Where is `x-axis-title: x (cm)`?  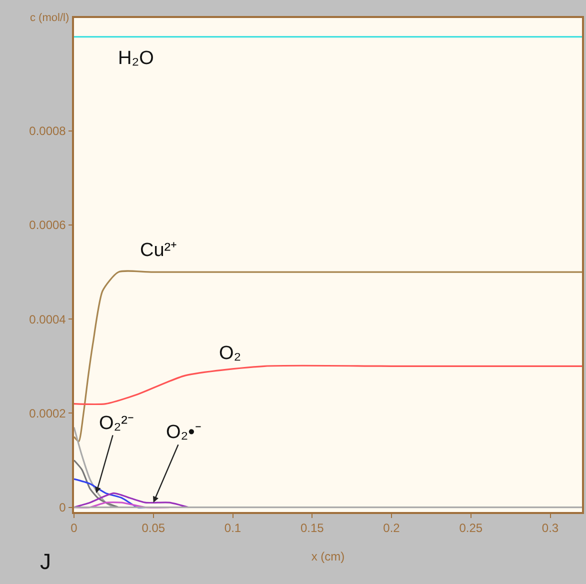
x-axis-title: x (cm) is located at coordinates (328, 557).